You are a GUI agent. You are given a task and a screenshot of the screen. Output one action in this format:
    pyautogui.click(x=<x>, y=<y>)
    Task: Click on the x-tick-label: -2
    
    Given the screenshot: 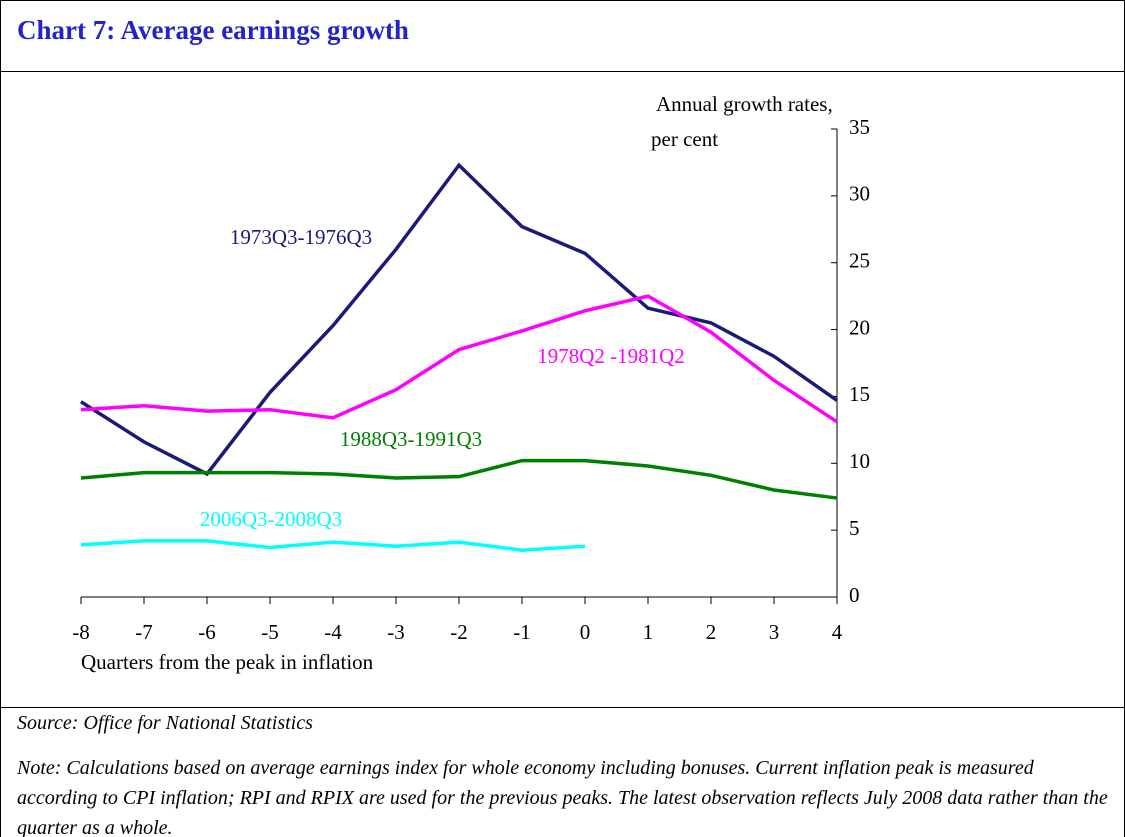 What is the action you would take?
    pyautogui.click(x=459, y=632)
    